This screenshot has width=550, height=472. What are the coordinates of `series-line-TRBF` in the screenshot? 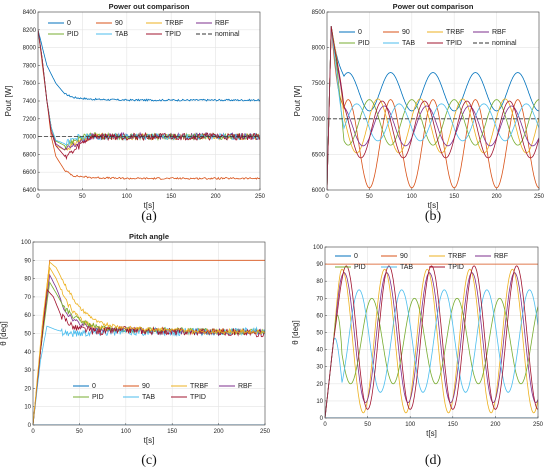 It's located at (431, 343).